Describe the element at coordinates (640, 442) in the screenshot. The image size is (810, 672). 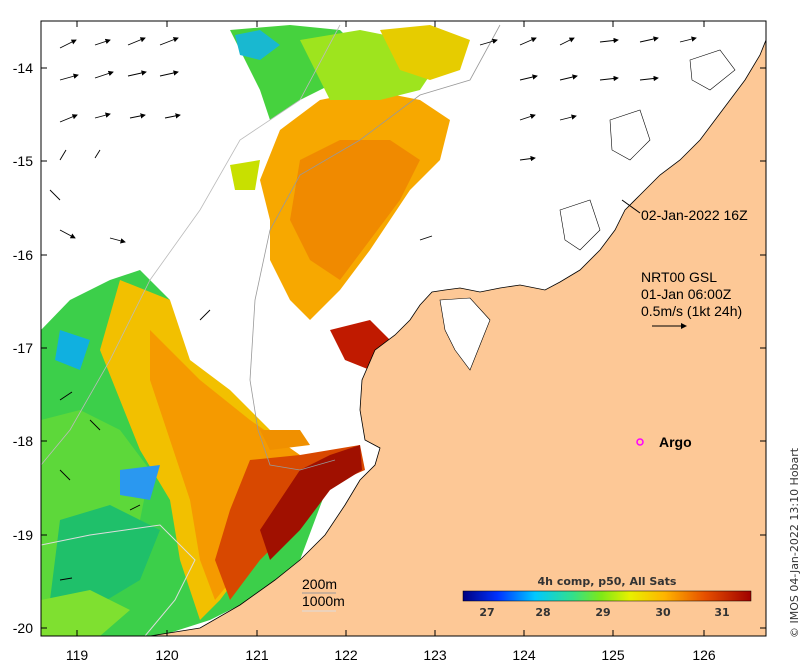
I see `argo-marker` at that location.